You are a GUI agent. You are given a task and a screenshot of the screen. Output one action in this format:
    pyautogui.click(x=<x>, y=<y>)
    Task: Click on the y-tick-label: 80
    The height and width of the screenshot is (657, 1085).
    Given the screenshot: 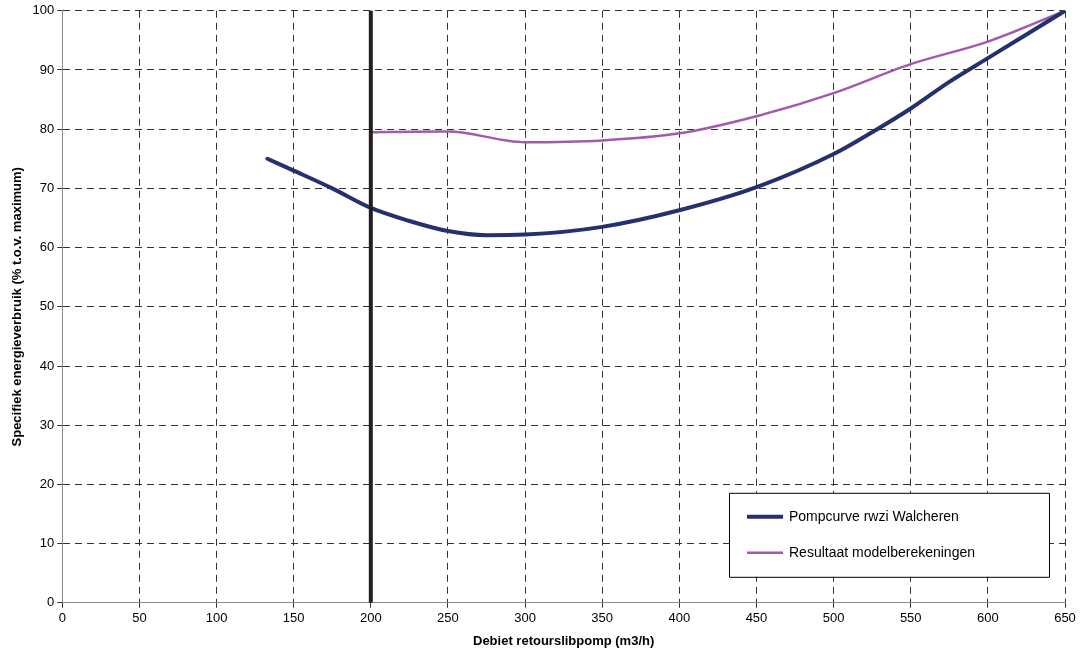 What is the action you would take?
    pyautogui.click(x=47, y=128)
    